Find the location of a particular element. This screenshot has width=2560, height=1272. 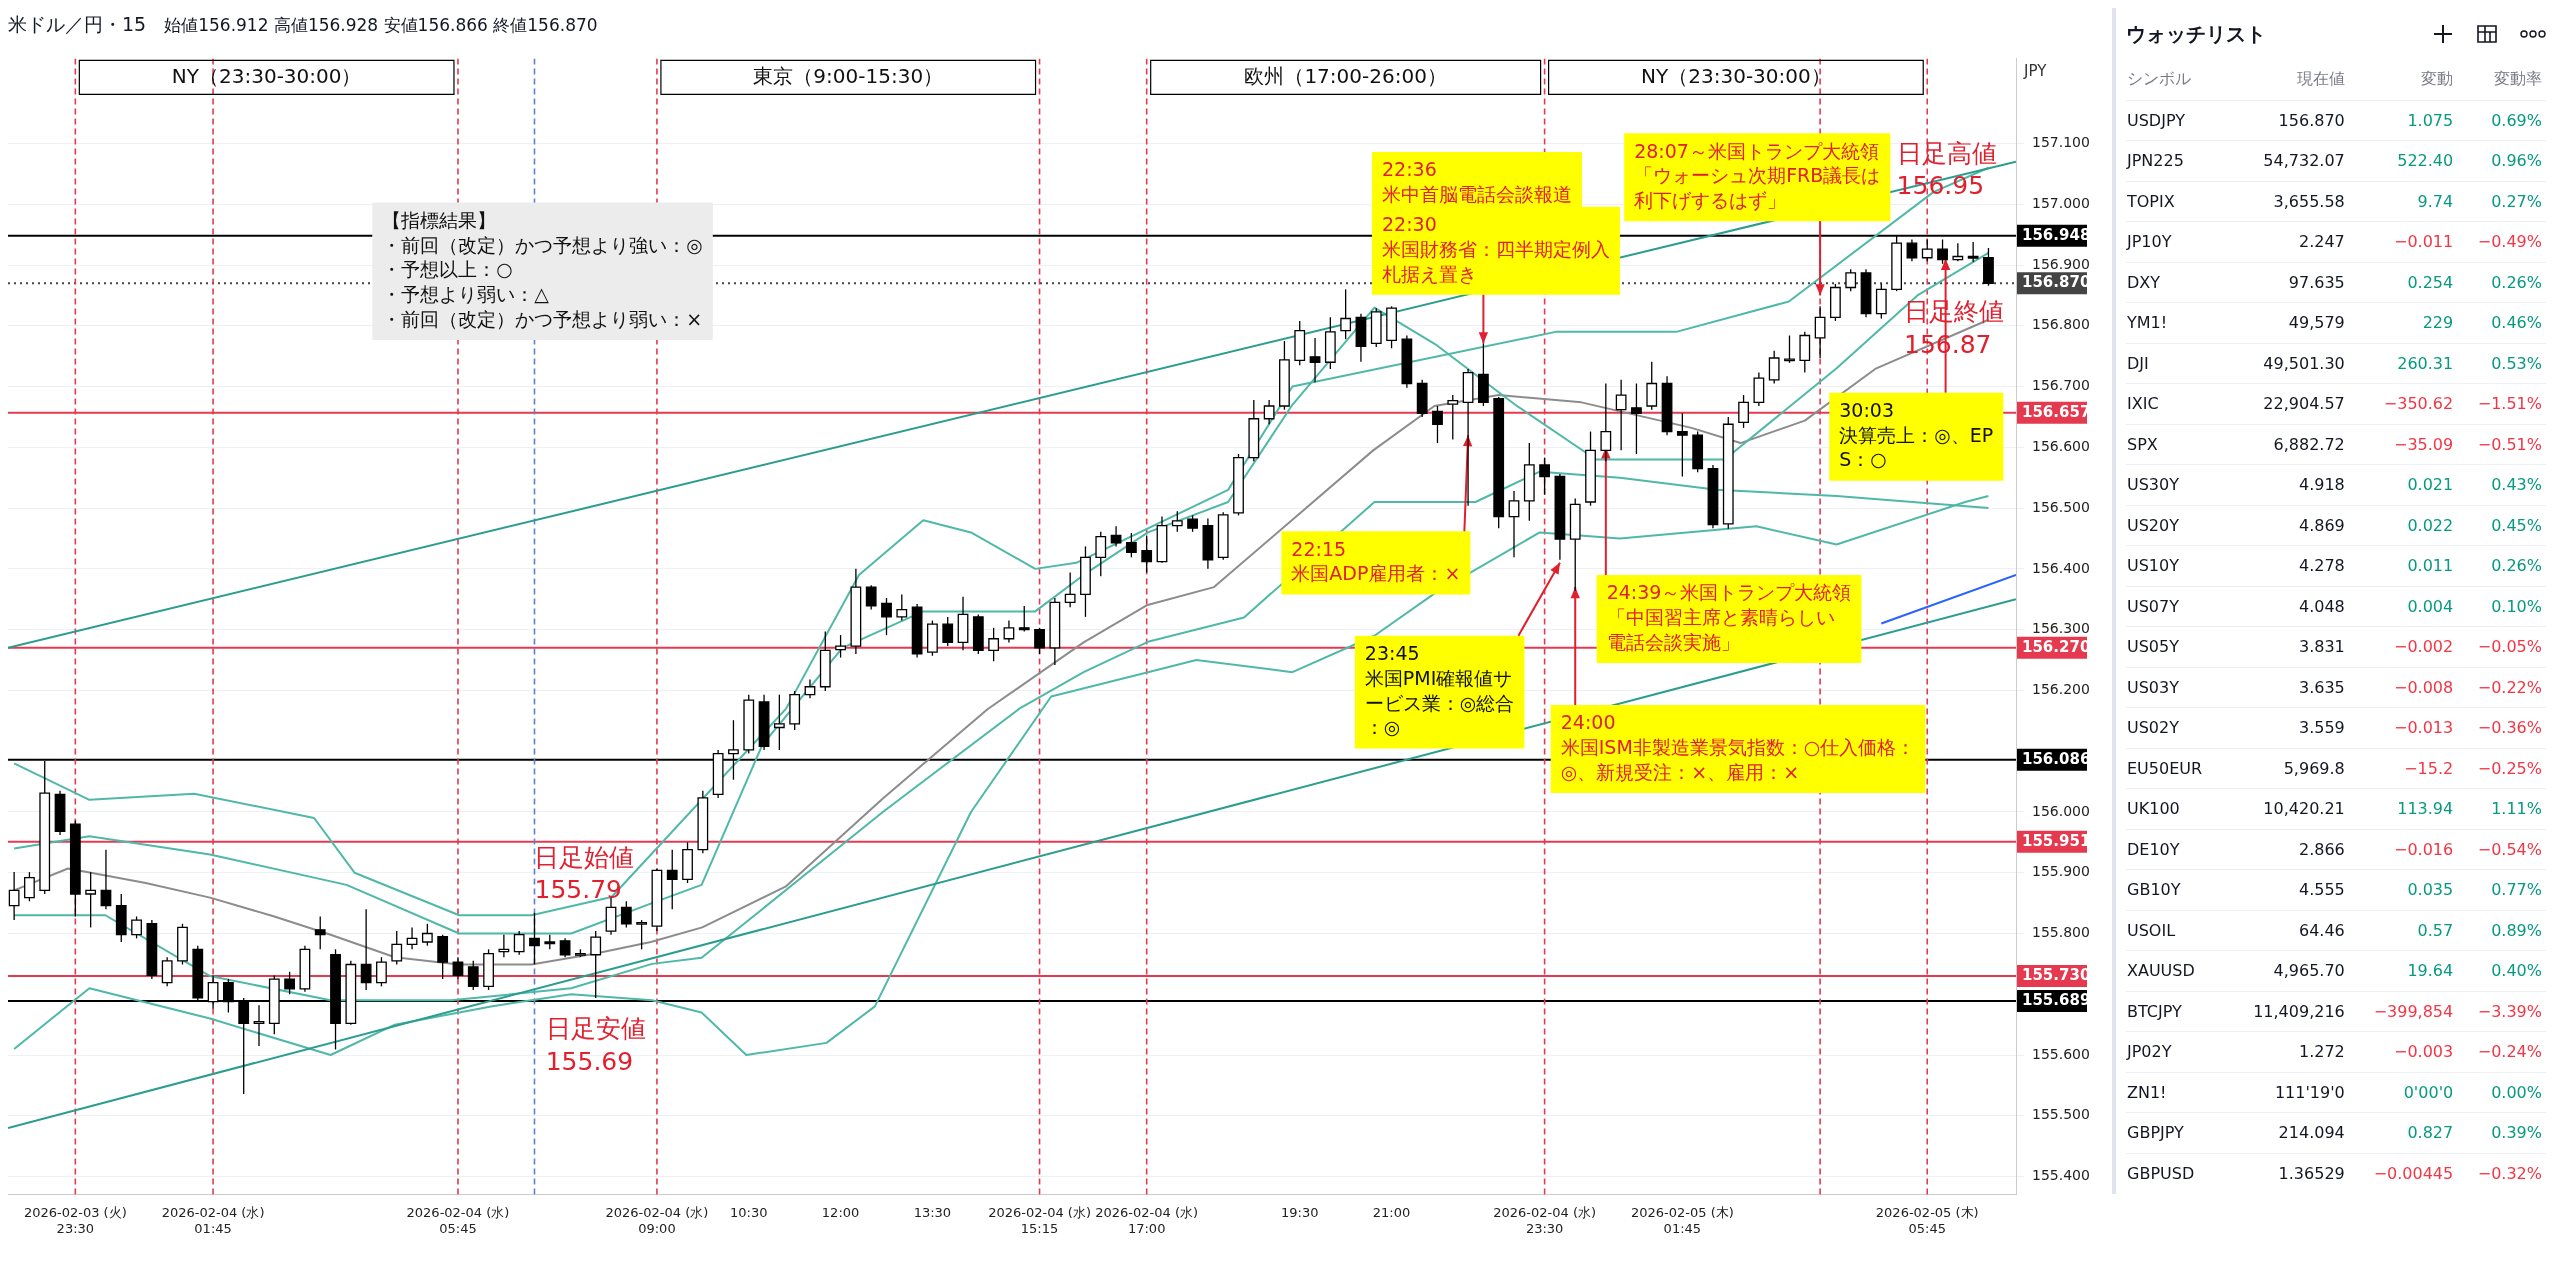

text: 0.254 is located at coordinates (2430, 282).